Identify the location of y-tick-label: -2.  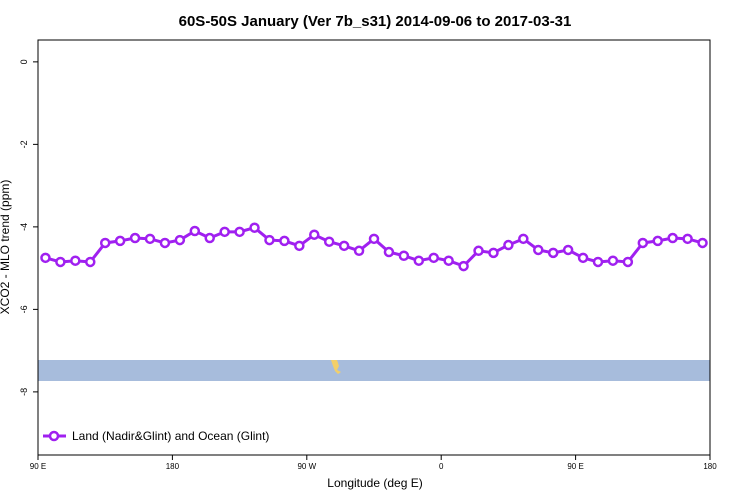
(24, 144).